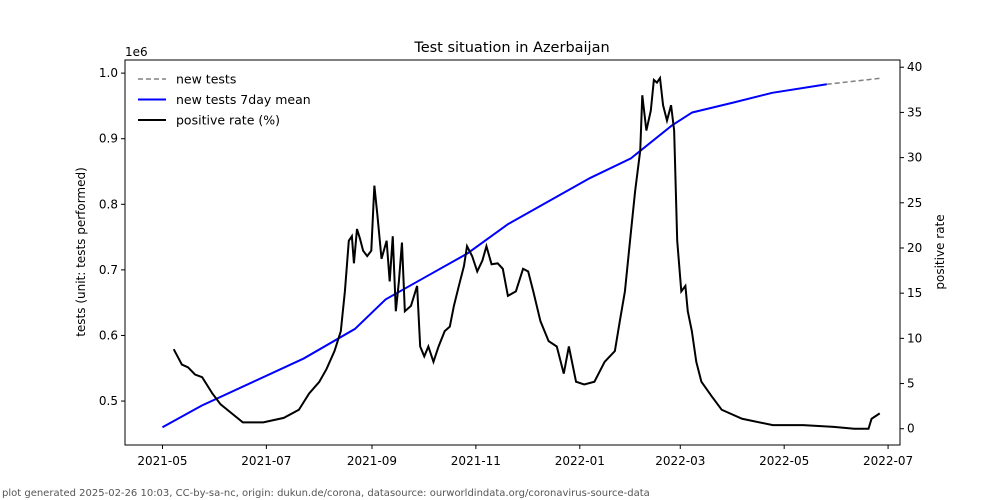  What do you see at coordinates (680, 461) in the screenshot?
I see `x-tick-label: 2022-03` at bounding box center [680, 461].